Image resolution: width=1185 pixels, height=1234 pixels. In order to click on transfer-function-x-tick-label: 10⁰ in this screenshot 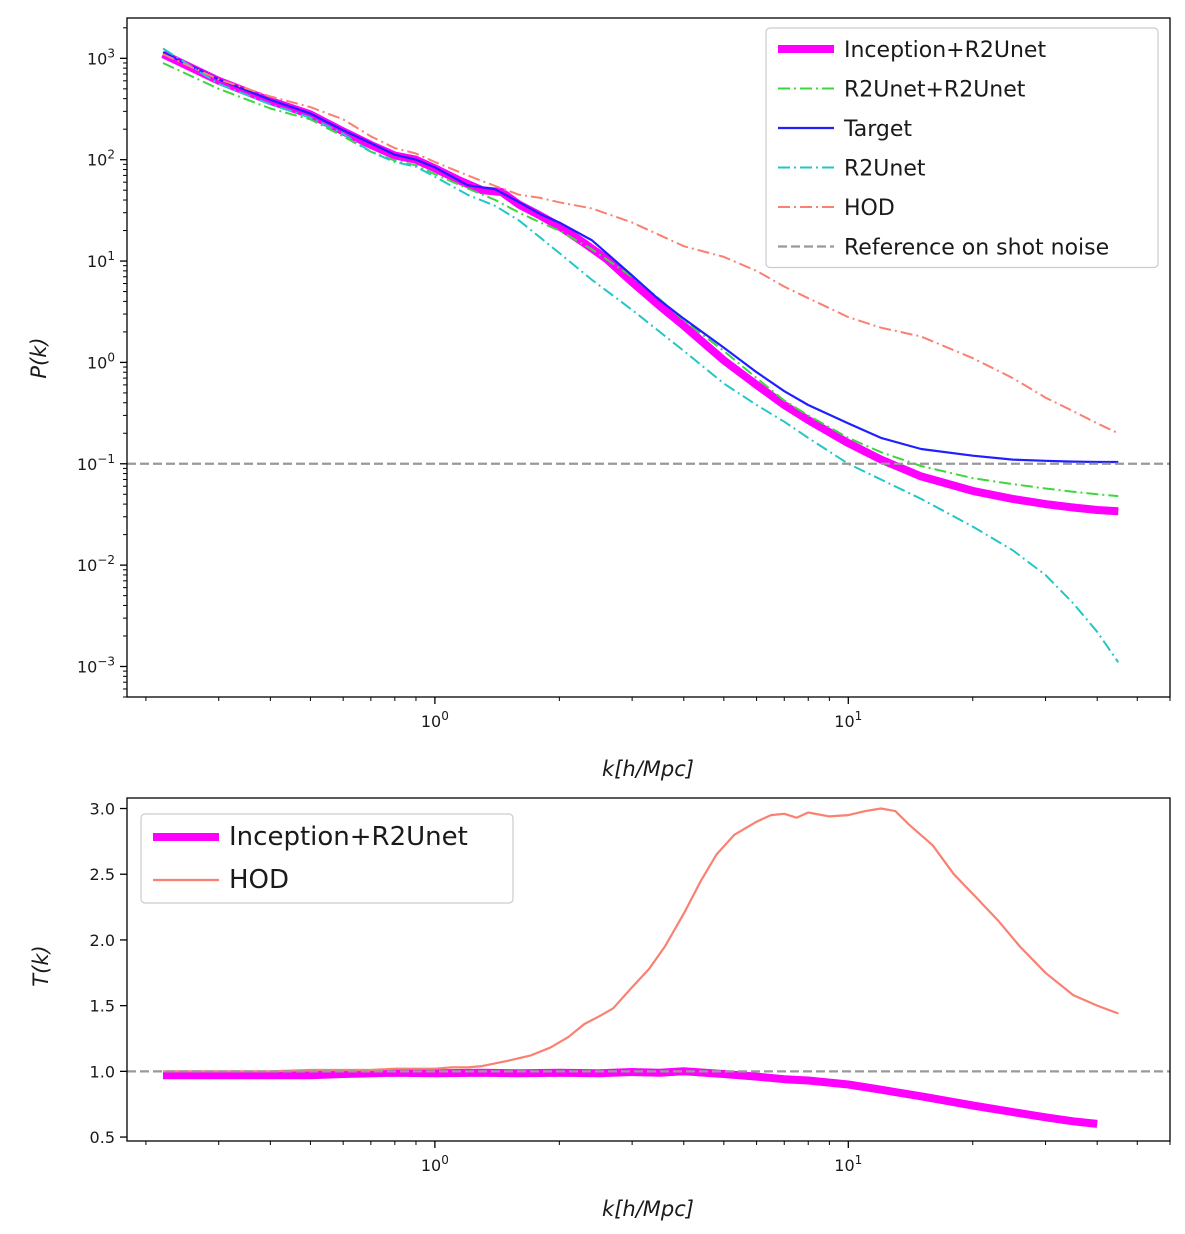, I will do `click(435, 1164)`.